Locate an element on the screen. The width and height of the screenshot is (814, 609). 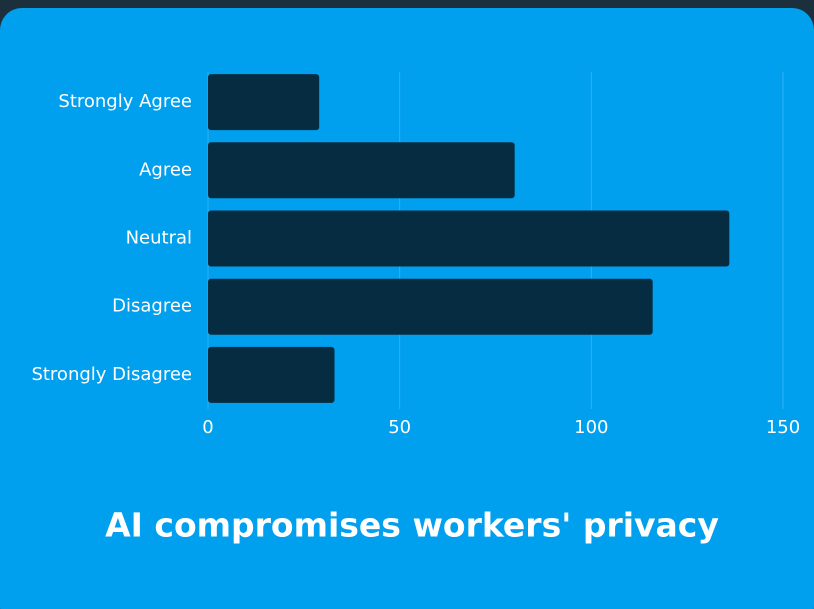
x-tick-label: 0 is located at coordinates (207, 427).